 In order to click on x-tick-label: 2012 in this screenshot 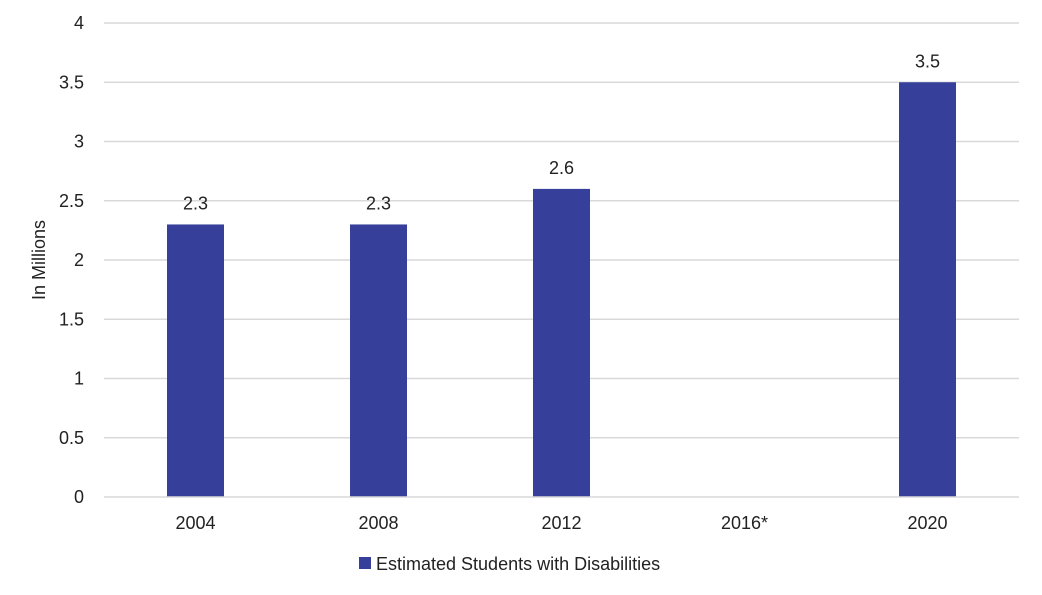, I will do `click(561, 523)`.